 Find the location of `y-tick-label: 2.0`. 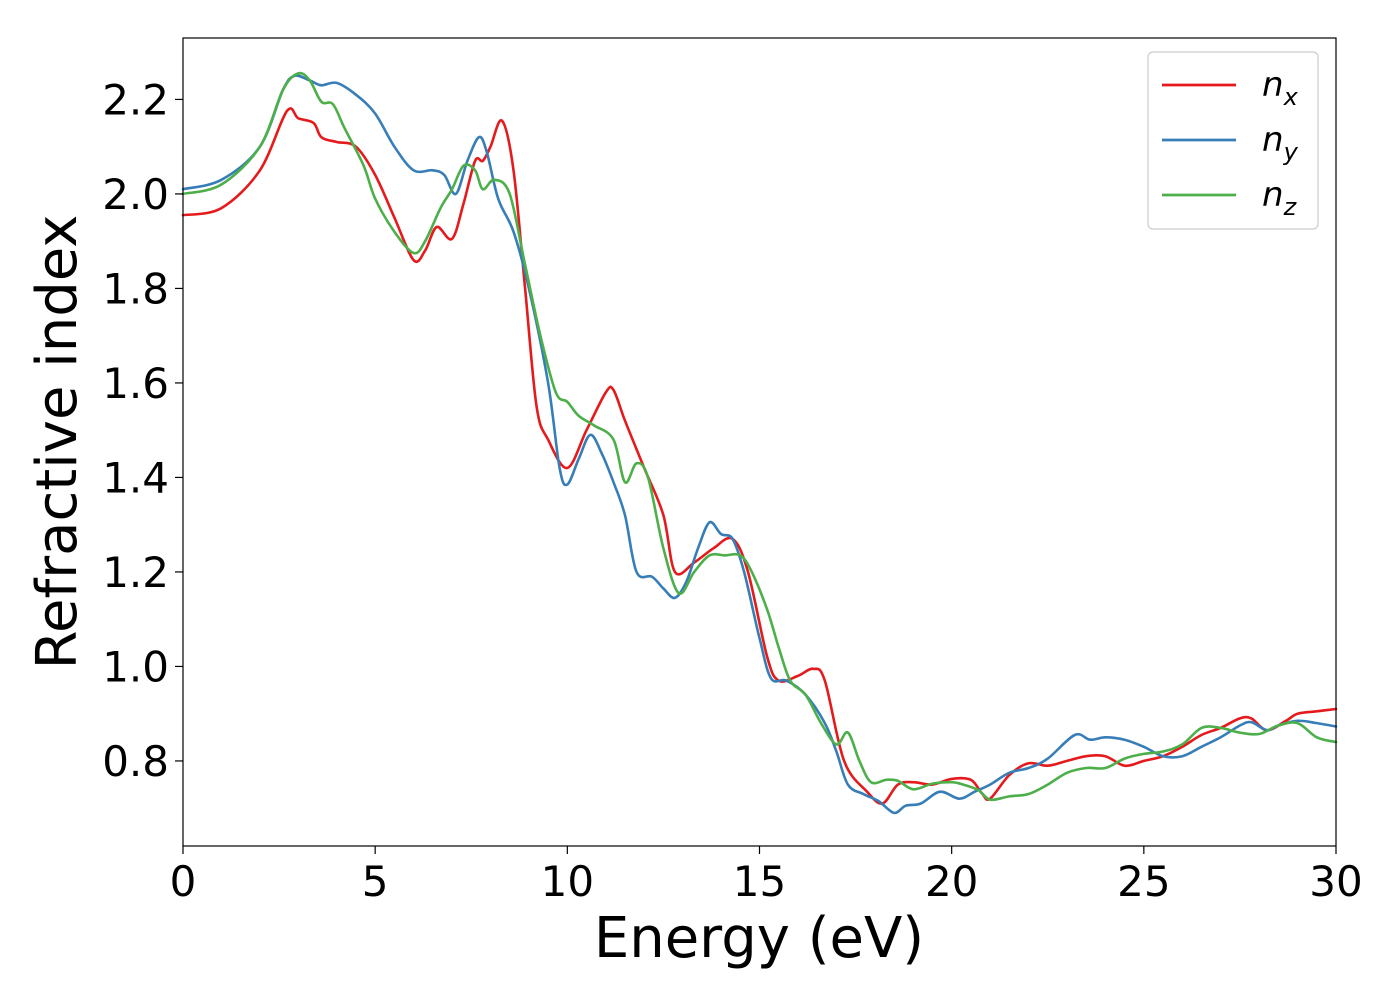

y-tick-label: 2.0 is located at coordinates (135, 194).